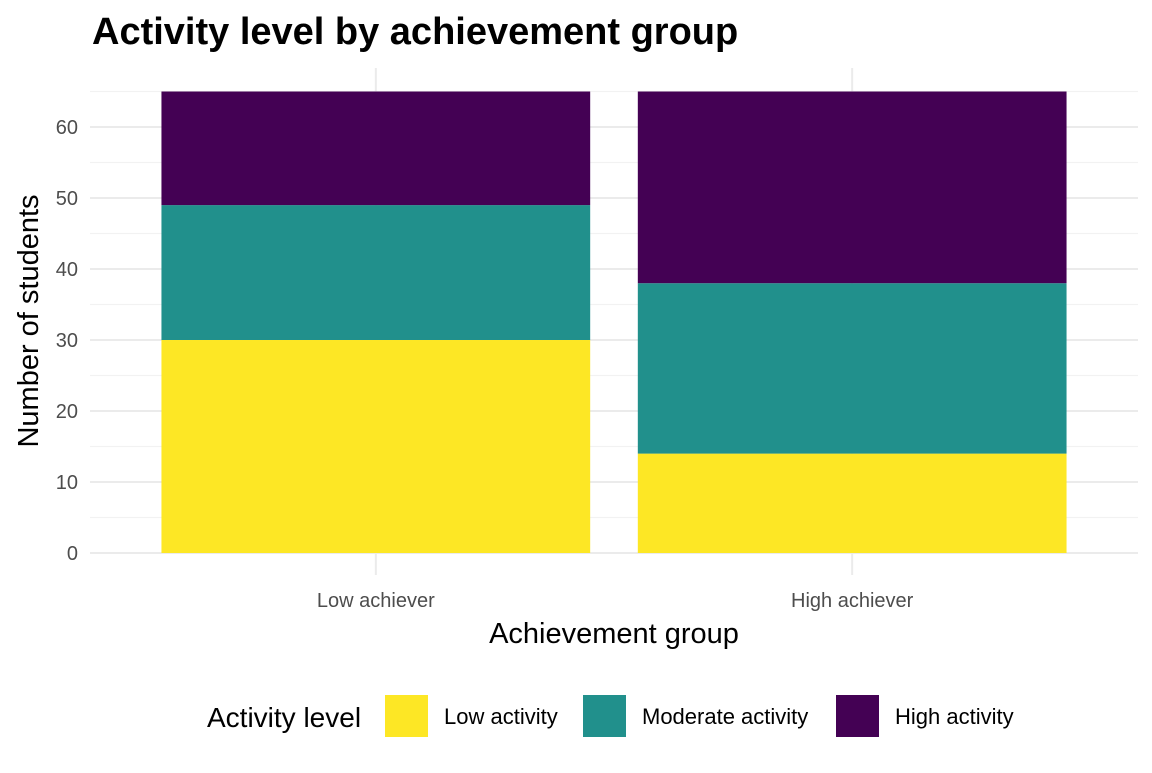 This screenshot has height=773, width=1152. I want to click on y-tick-label: 0, so click(72, 554).